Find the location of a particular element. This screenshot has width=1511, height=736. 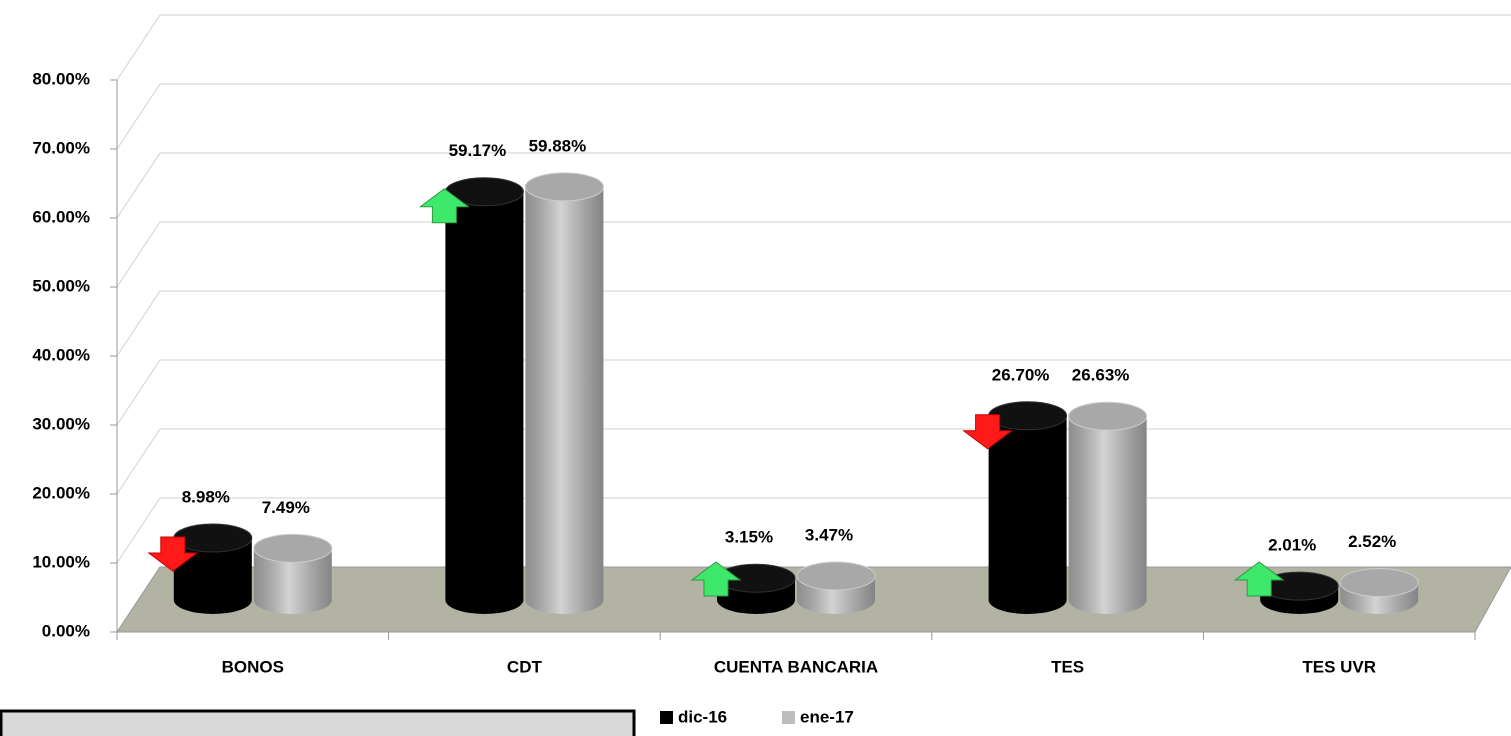

y-tick-label: 40.00% is located at coordinates (61, 354).